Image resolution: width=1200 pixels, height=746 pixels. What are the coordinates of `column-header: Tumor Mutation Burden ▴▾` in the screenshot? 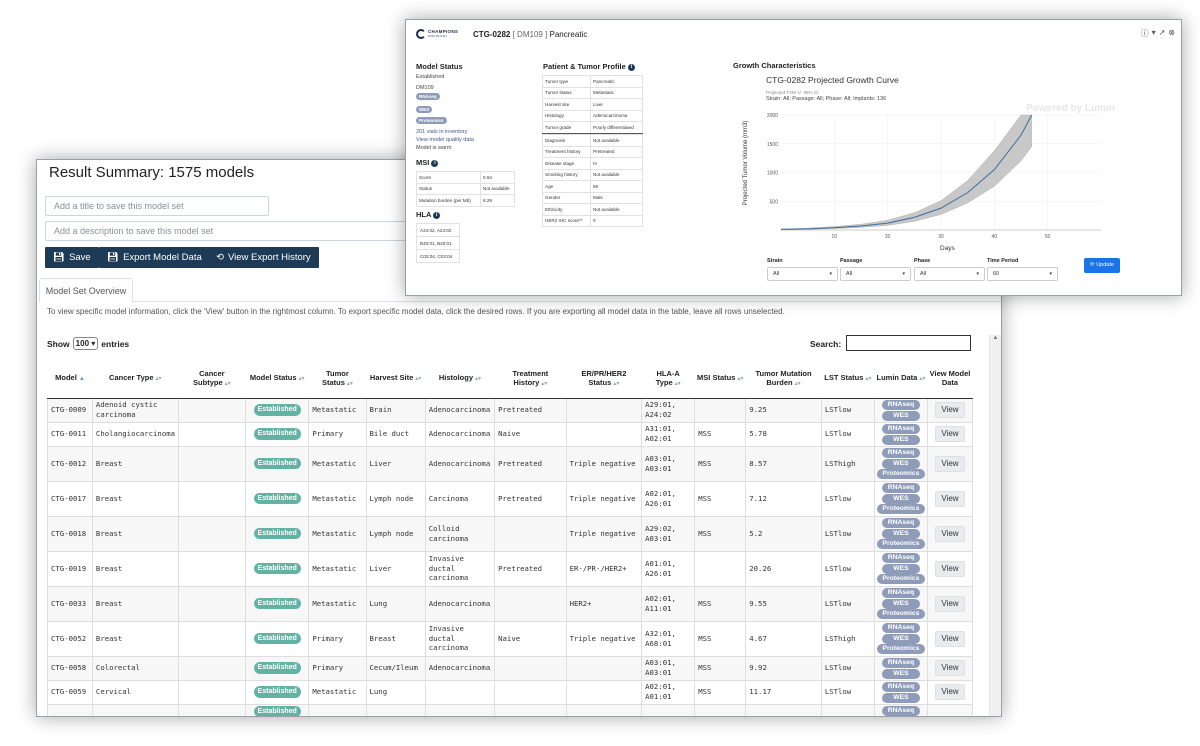 It's located at (783, 378).